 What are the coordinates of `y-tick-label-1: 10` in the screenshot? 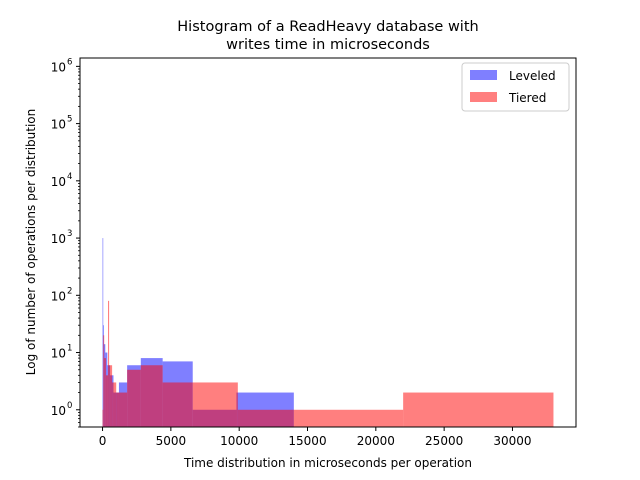 It's located at (58, 354).